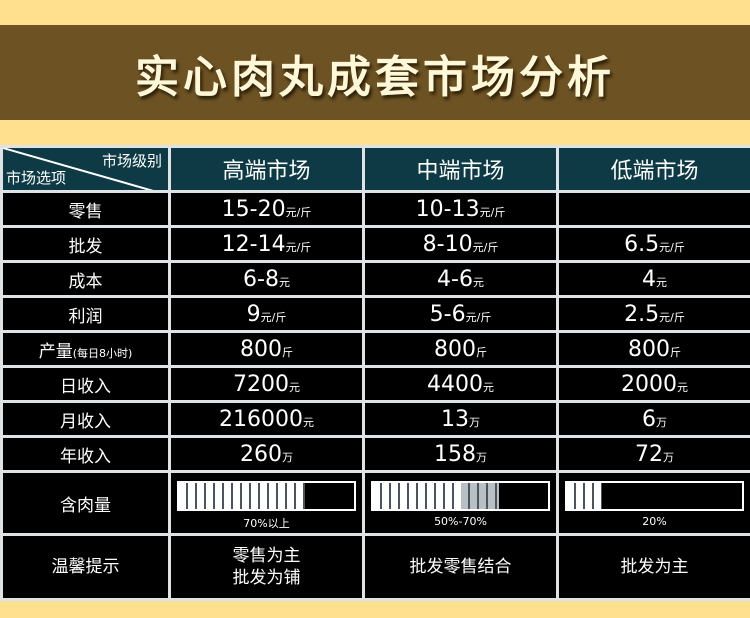 The image size is (750, 618). Describe the element at coordinates (649, 279) in the screenshot. I see `value: 4` at that location.